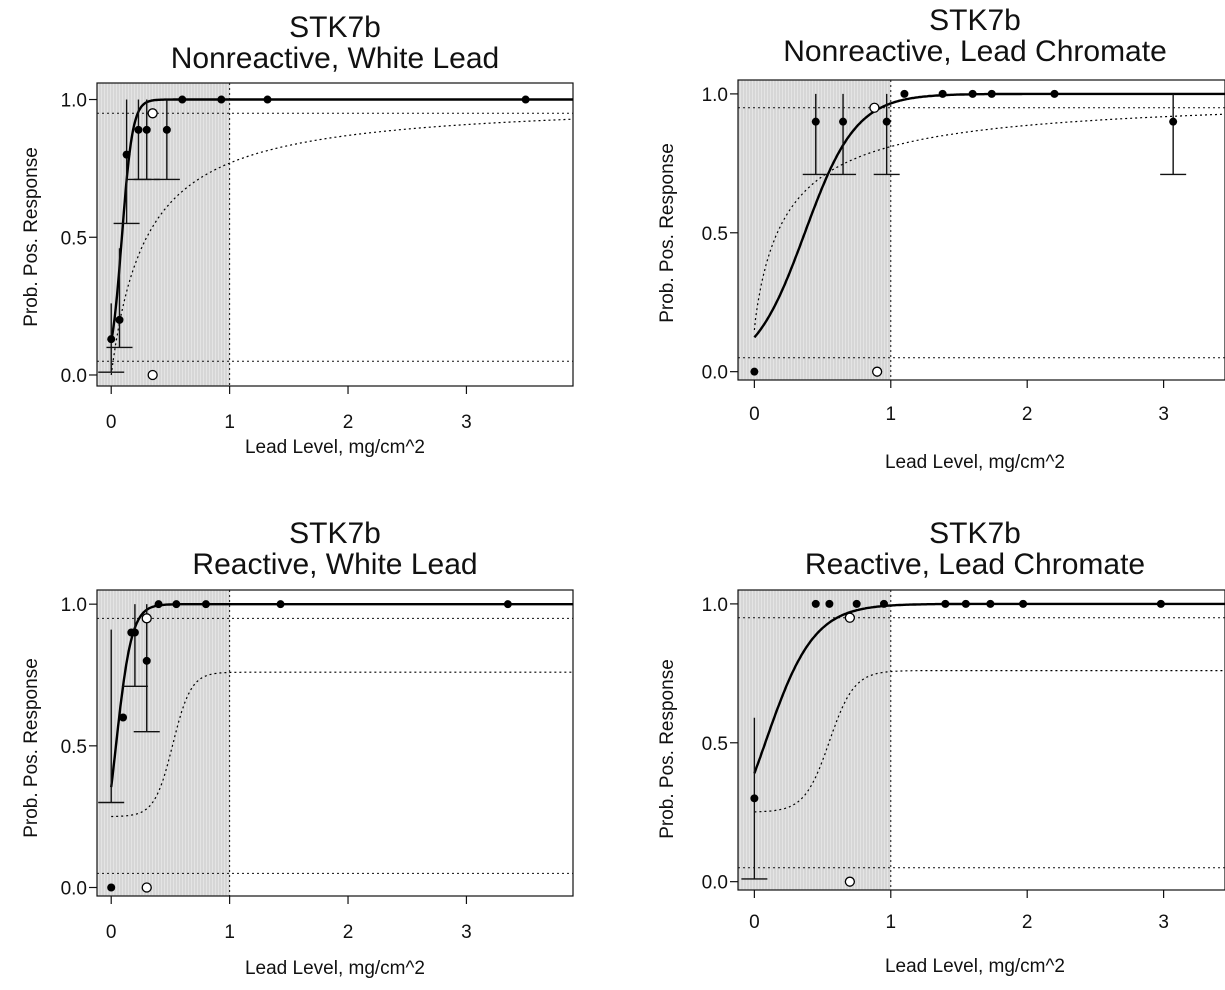 The image size is (1225, 990). I want to click on chart-title: STK7b Reactive, White Lead, so click(335, 549).